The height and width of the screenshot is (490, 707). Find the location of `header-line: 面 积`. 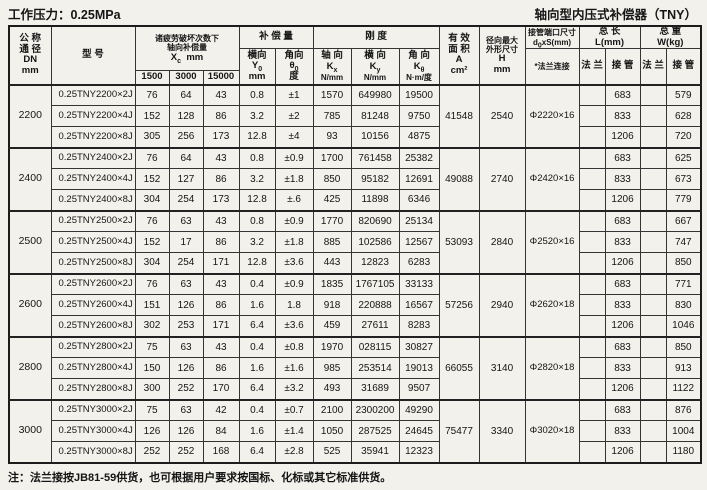

header-line: 面 积 is located at coordinates (459, 49).